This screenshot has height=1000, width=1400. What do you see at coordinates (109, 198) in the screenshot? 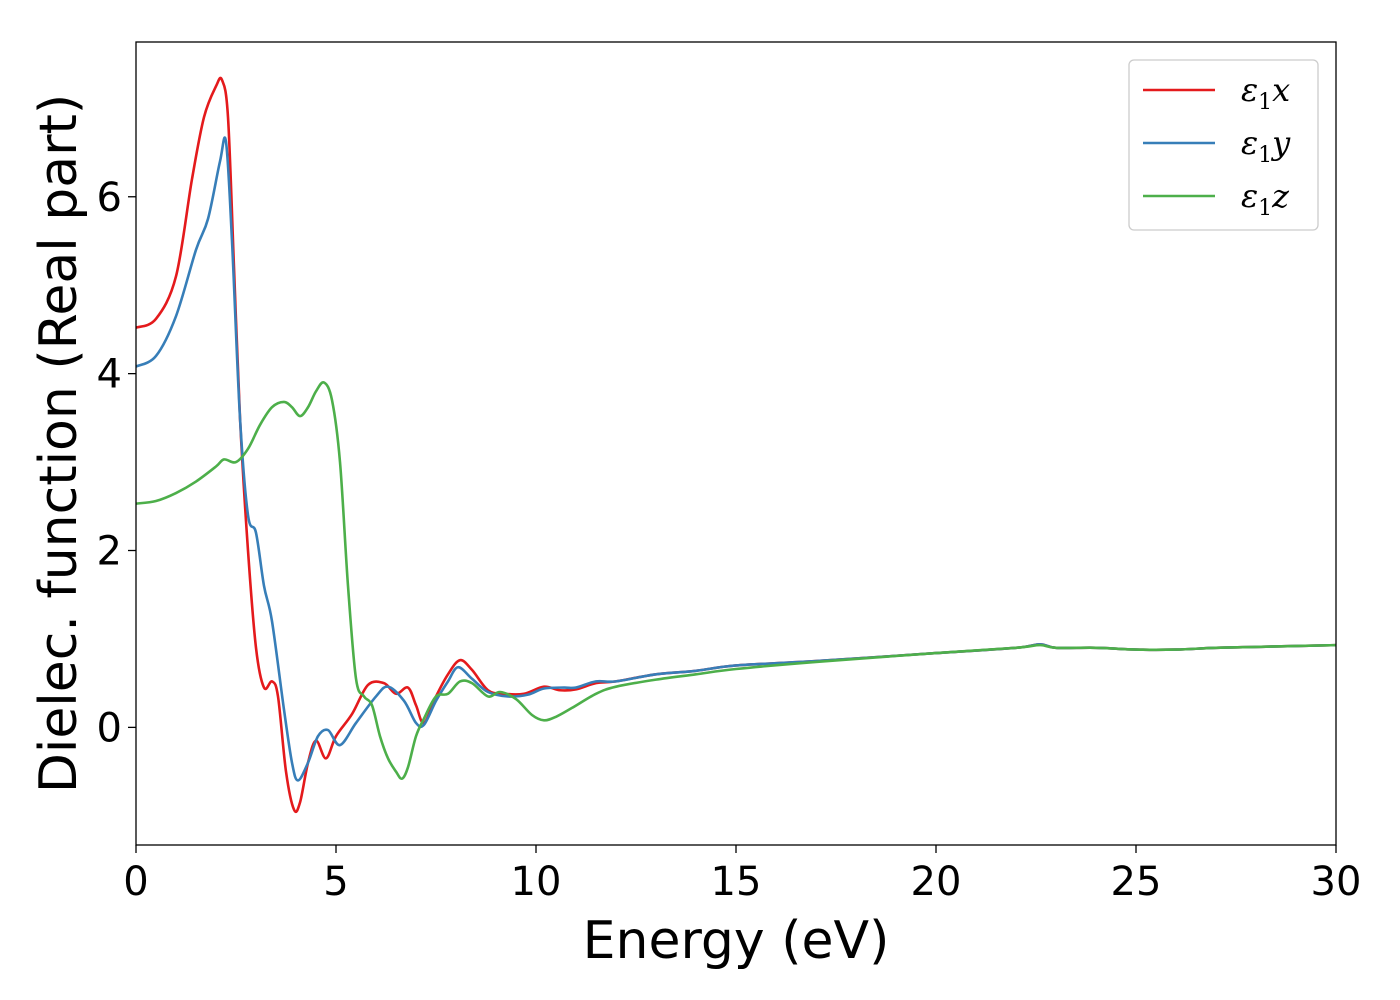
I see `y-tick-label: 6` at bounding box center [109, 198].